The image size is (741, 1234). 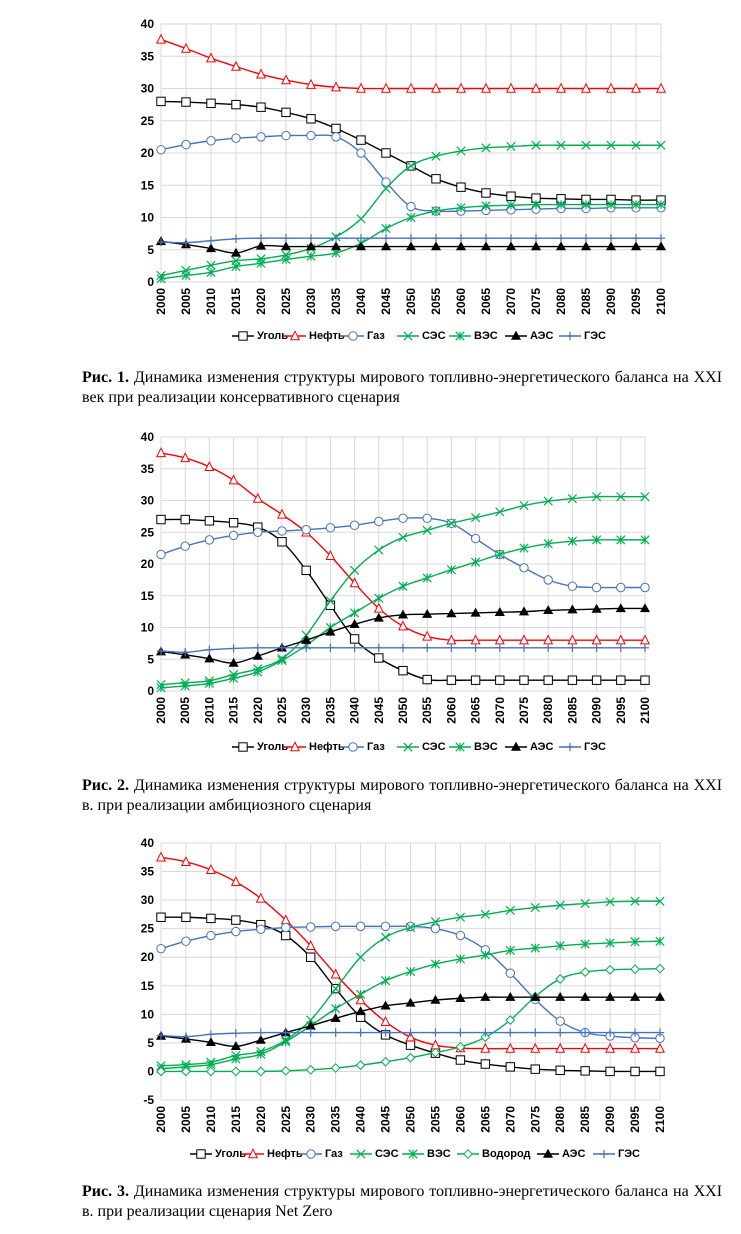 What do you see at coordinates (529, 747) in the screenshot?
I see `legend-item: АЭС` at bounding box center [529, 747].